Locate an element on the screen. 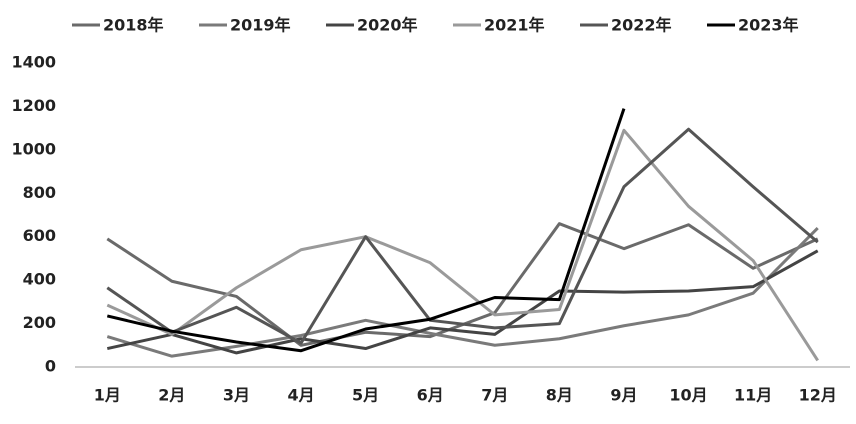  legend-label: 2020年 is located at coordinates (387, 25).